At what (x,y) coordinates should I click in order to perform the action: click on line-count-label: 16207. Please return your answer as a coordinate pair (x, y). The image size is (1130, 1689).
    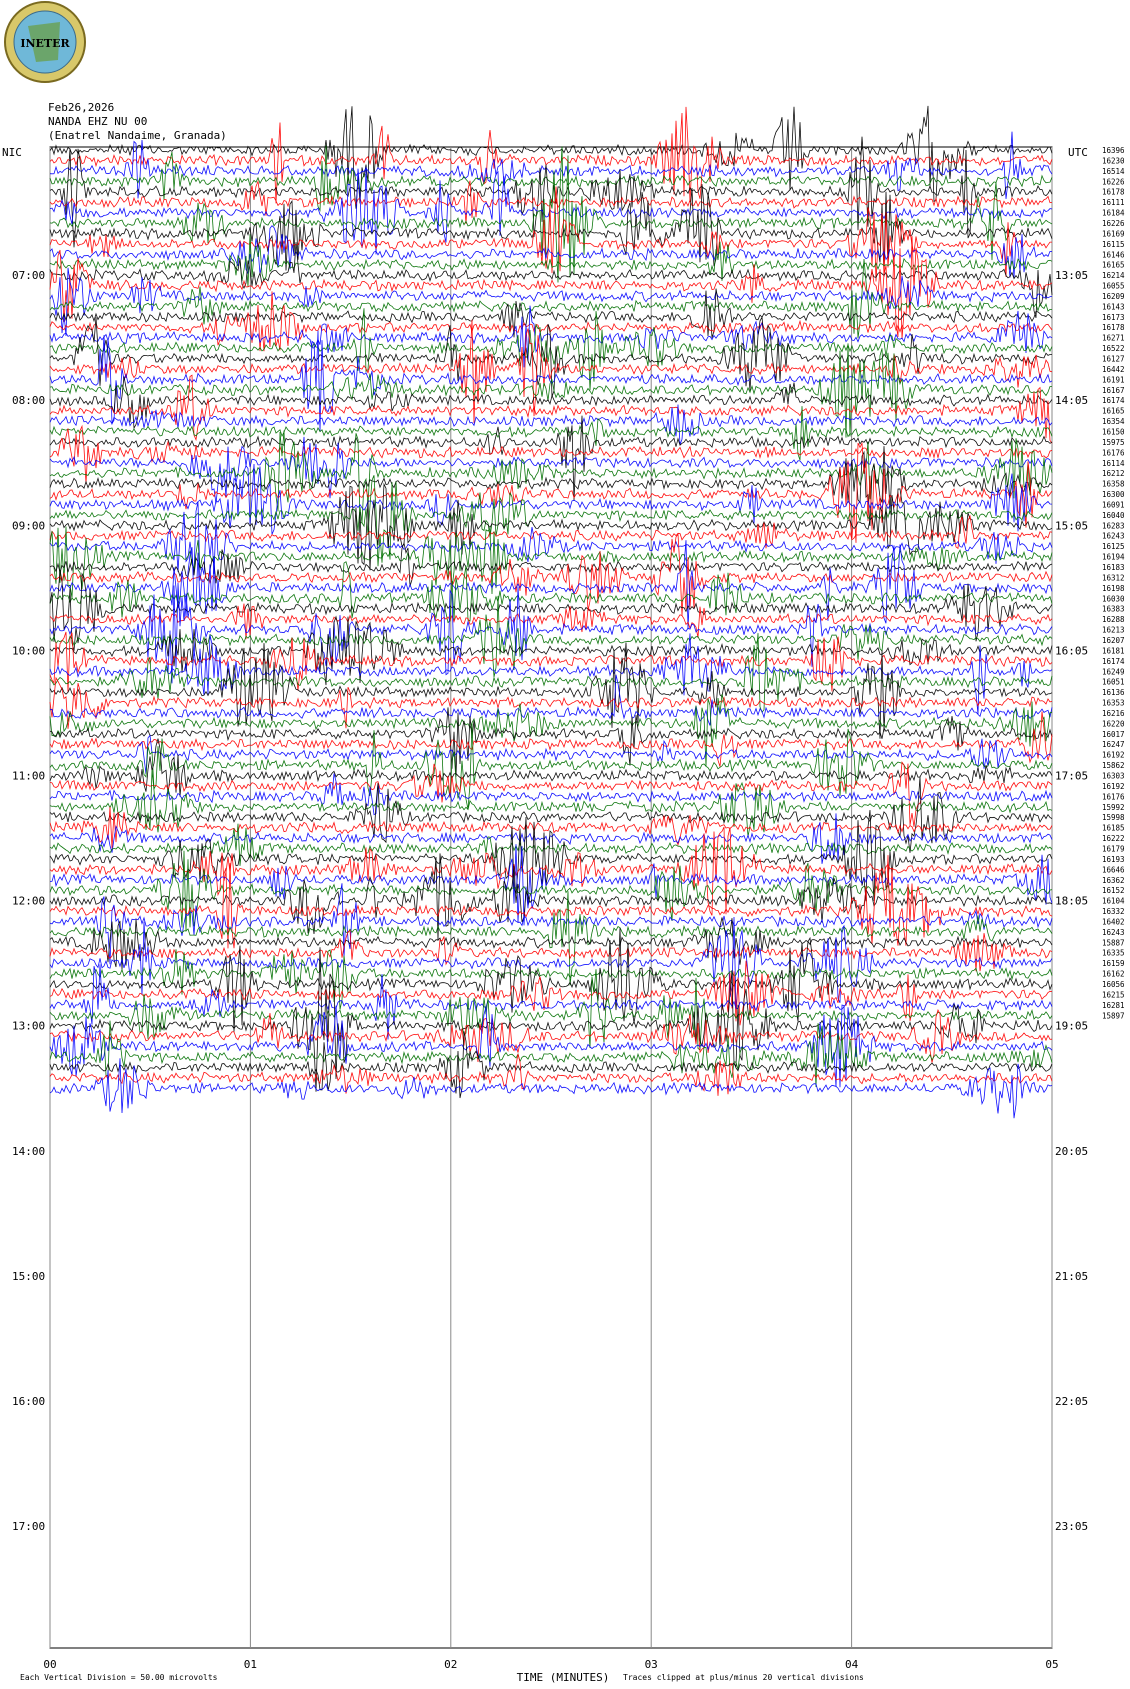
    Looking at the image, I should click on (1113, 640).